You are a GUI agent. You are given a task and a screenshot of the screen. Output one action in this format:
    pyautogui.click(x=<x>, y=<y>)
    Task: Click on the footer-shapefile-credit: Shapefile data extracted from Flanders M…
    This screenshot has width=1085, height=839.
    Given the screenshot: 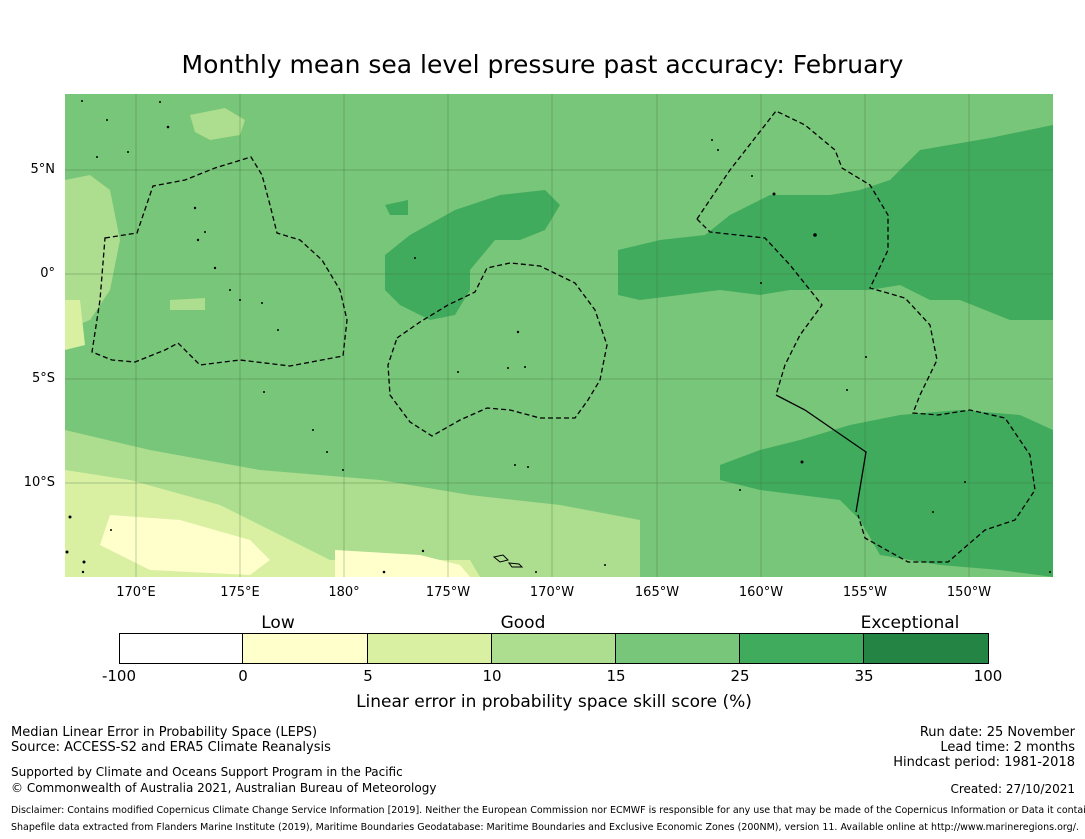 What is the action you would take?
    pyautogui.click(x=545, y=827)
    